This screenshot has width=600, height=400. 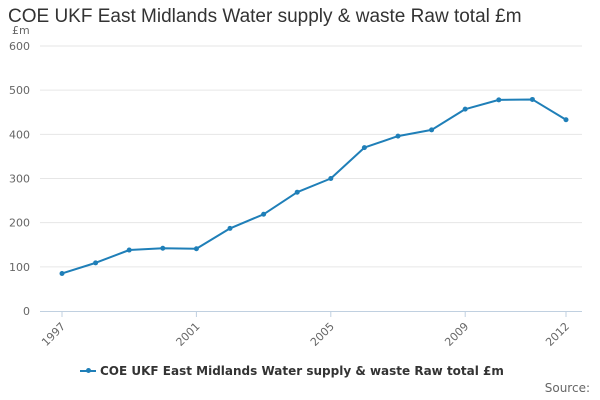 I want to click on y-tick-label-0: 0, so click(x=26, y=311).